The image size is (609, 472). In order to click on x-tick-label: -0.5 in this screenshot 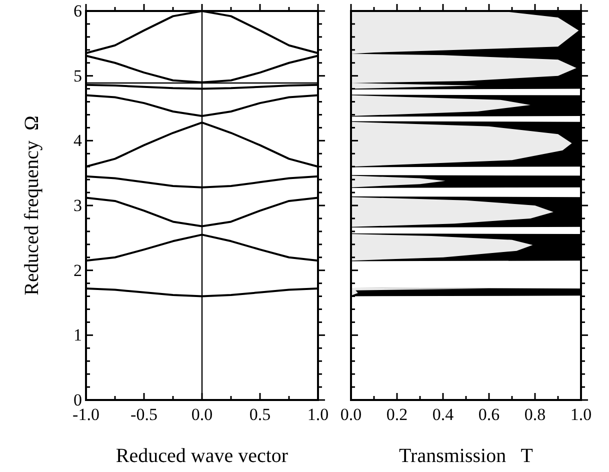, I will do `click(144, 414)`.